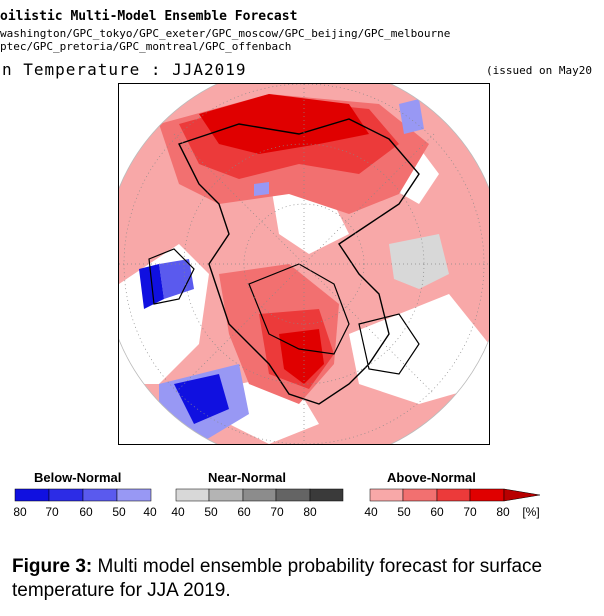 Image resolution: width=604 pixels, height=616 pixels. What do you see at coordinates (531, 512) in the screenshot?
I see `tick-label-percent: [%]` at bounding box center [531, 512].